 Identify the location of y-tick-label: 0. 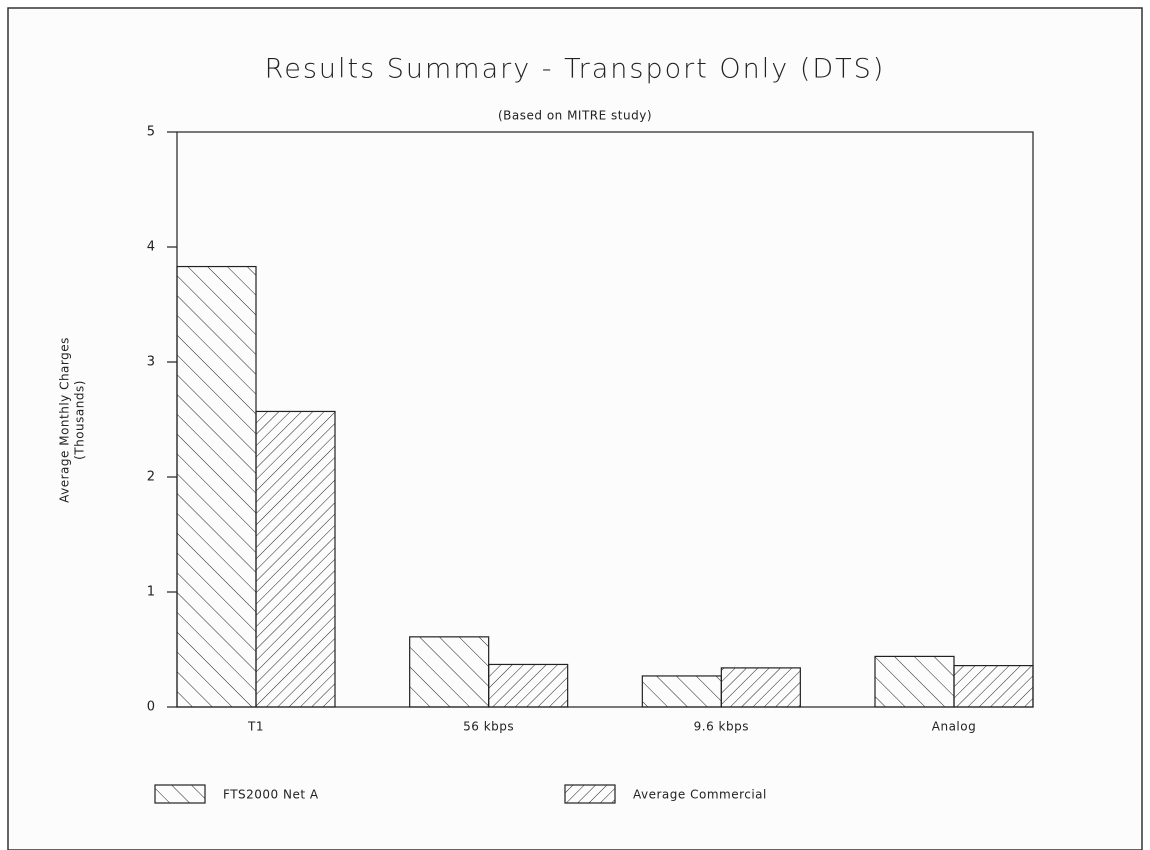
(151, 707).